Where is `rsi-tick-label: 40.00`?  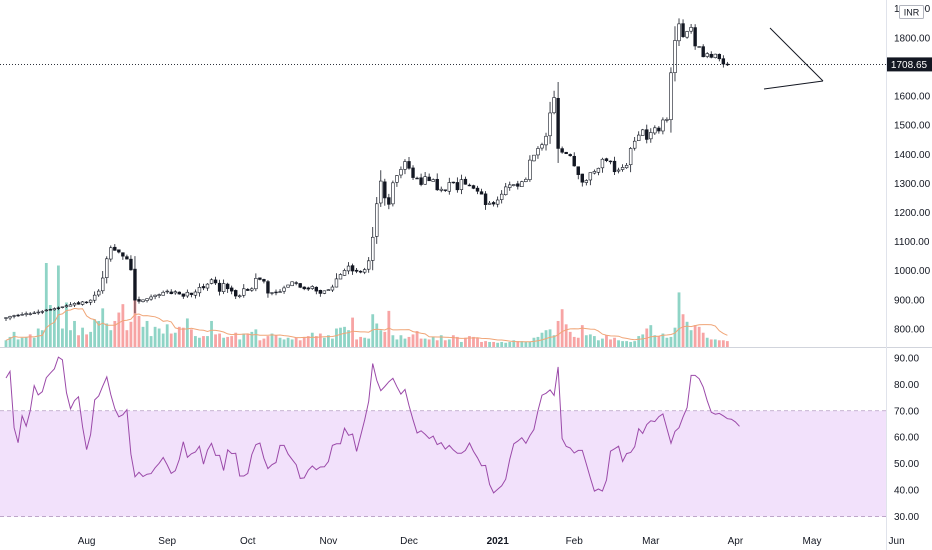 rsi-tick-label: 40.00 is located at coordinates (906, 491).